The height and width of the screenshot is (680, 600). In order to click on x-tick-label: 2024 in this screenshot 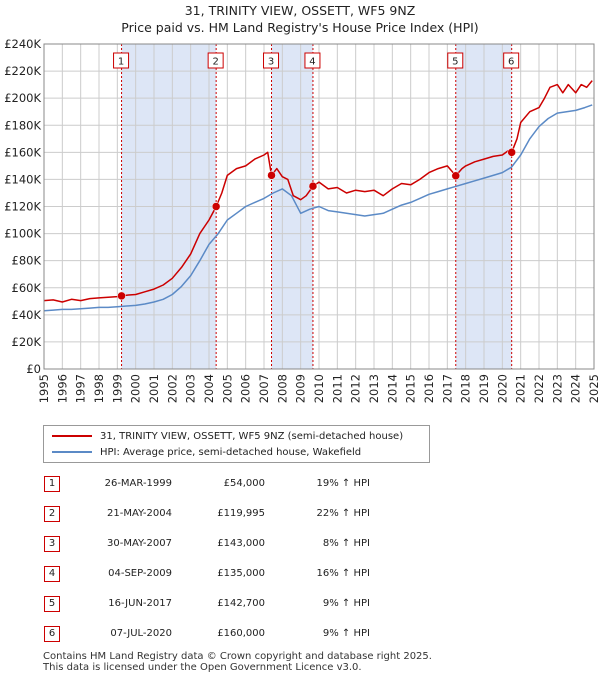, I will do `click(576, 388)`.